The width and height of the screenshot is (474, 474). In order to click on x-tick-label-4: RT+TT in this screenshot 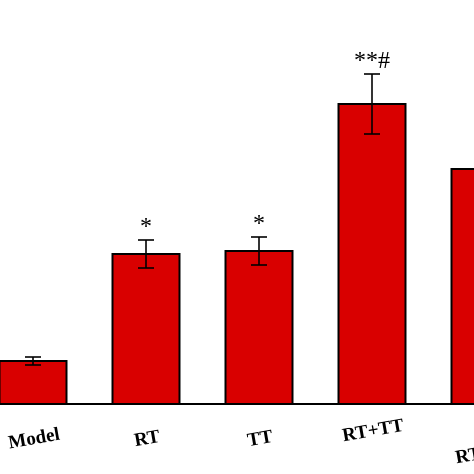, I will do `click(464, 452)`.